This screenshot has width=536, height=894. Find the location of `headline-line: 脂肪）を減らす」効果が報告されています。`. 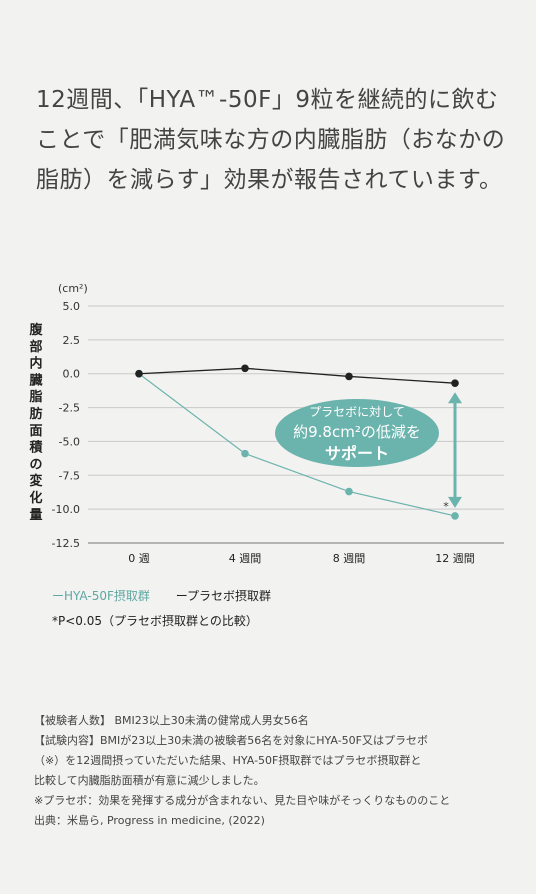

headline-line: 脂肪）を減らす」効果が報告されています。 is located at coordinates (269, 180).